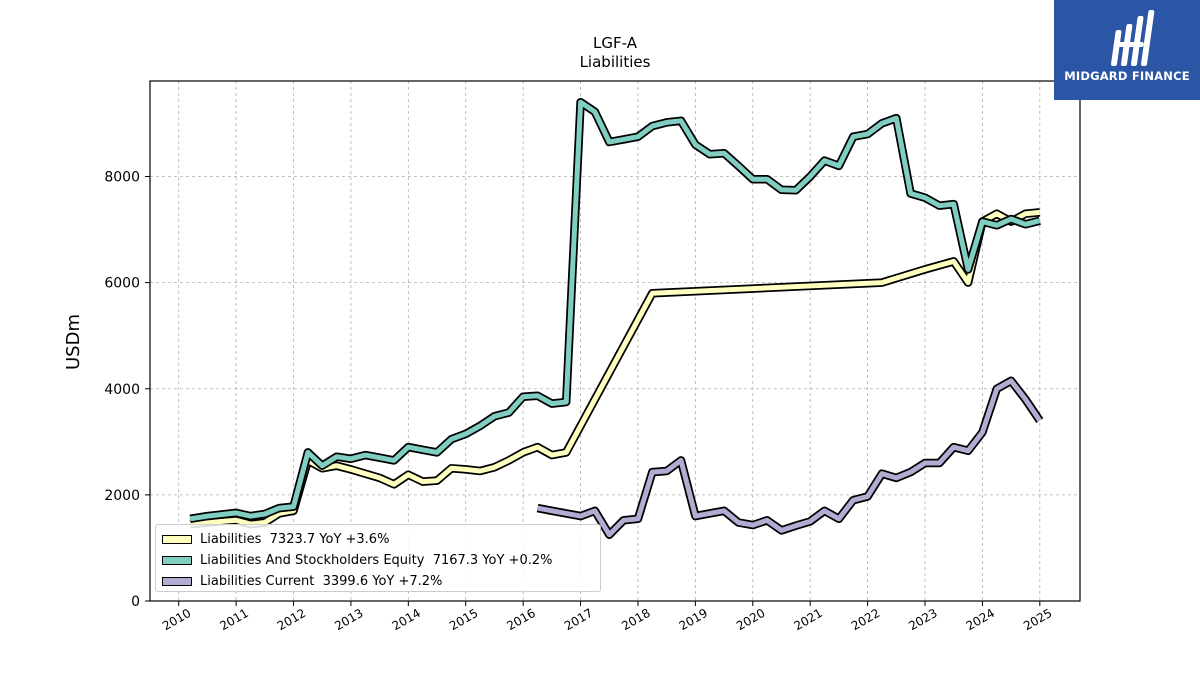 The image size is (1200, 675). Describe the element at coordinates (693, 619) in the screenshot. I see `x-tick-label: 2019` at that location.